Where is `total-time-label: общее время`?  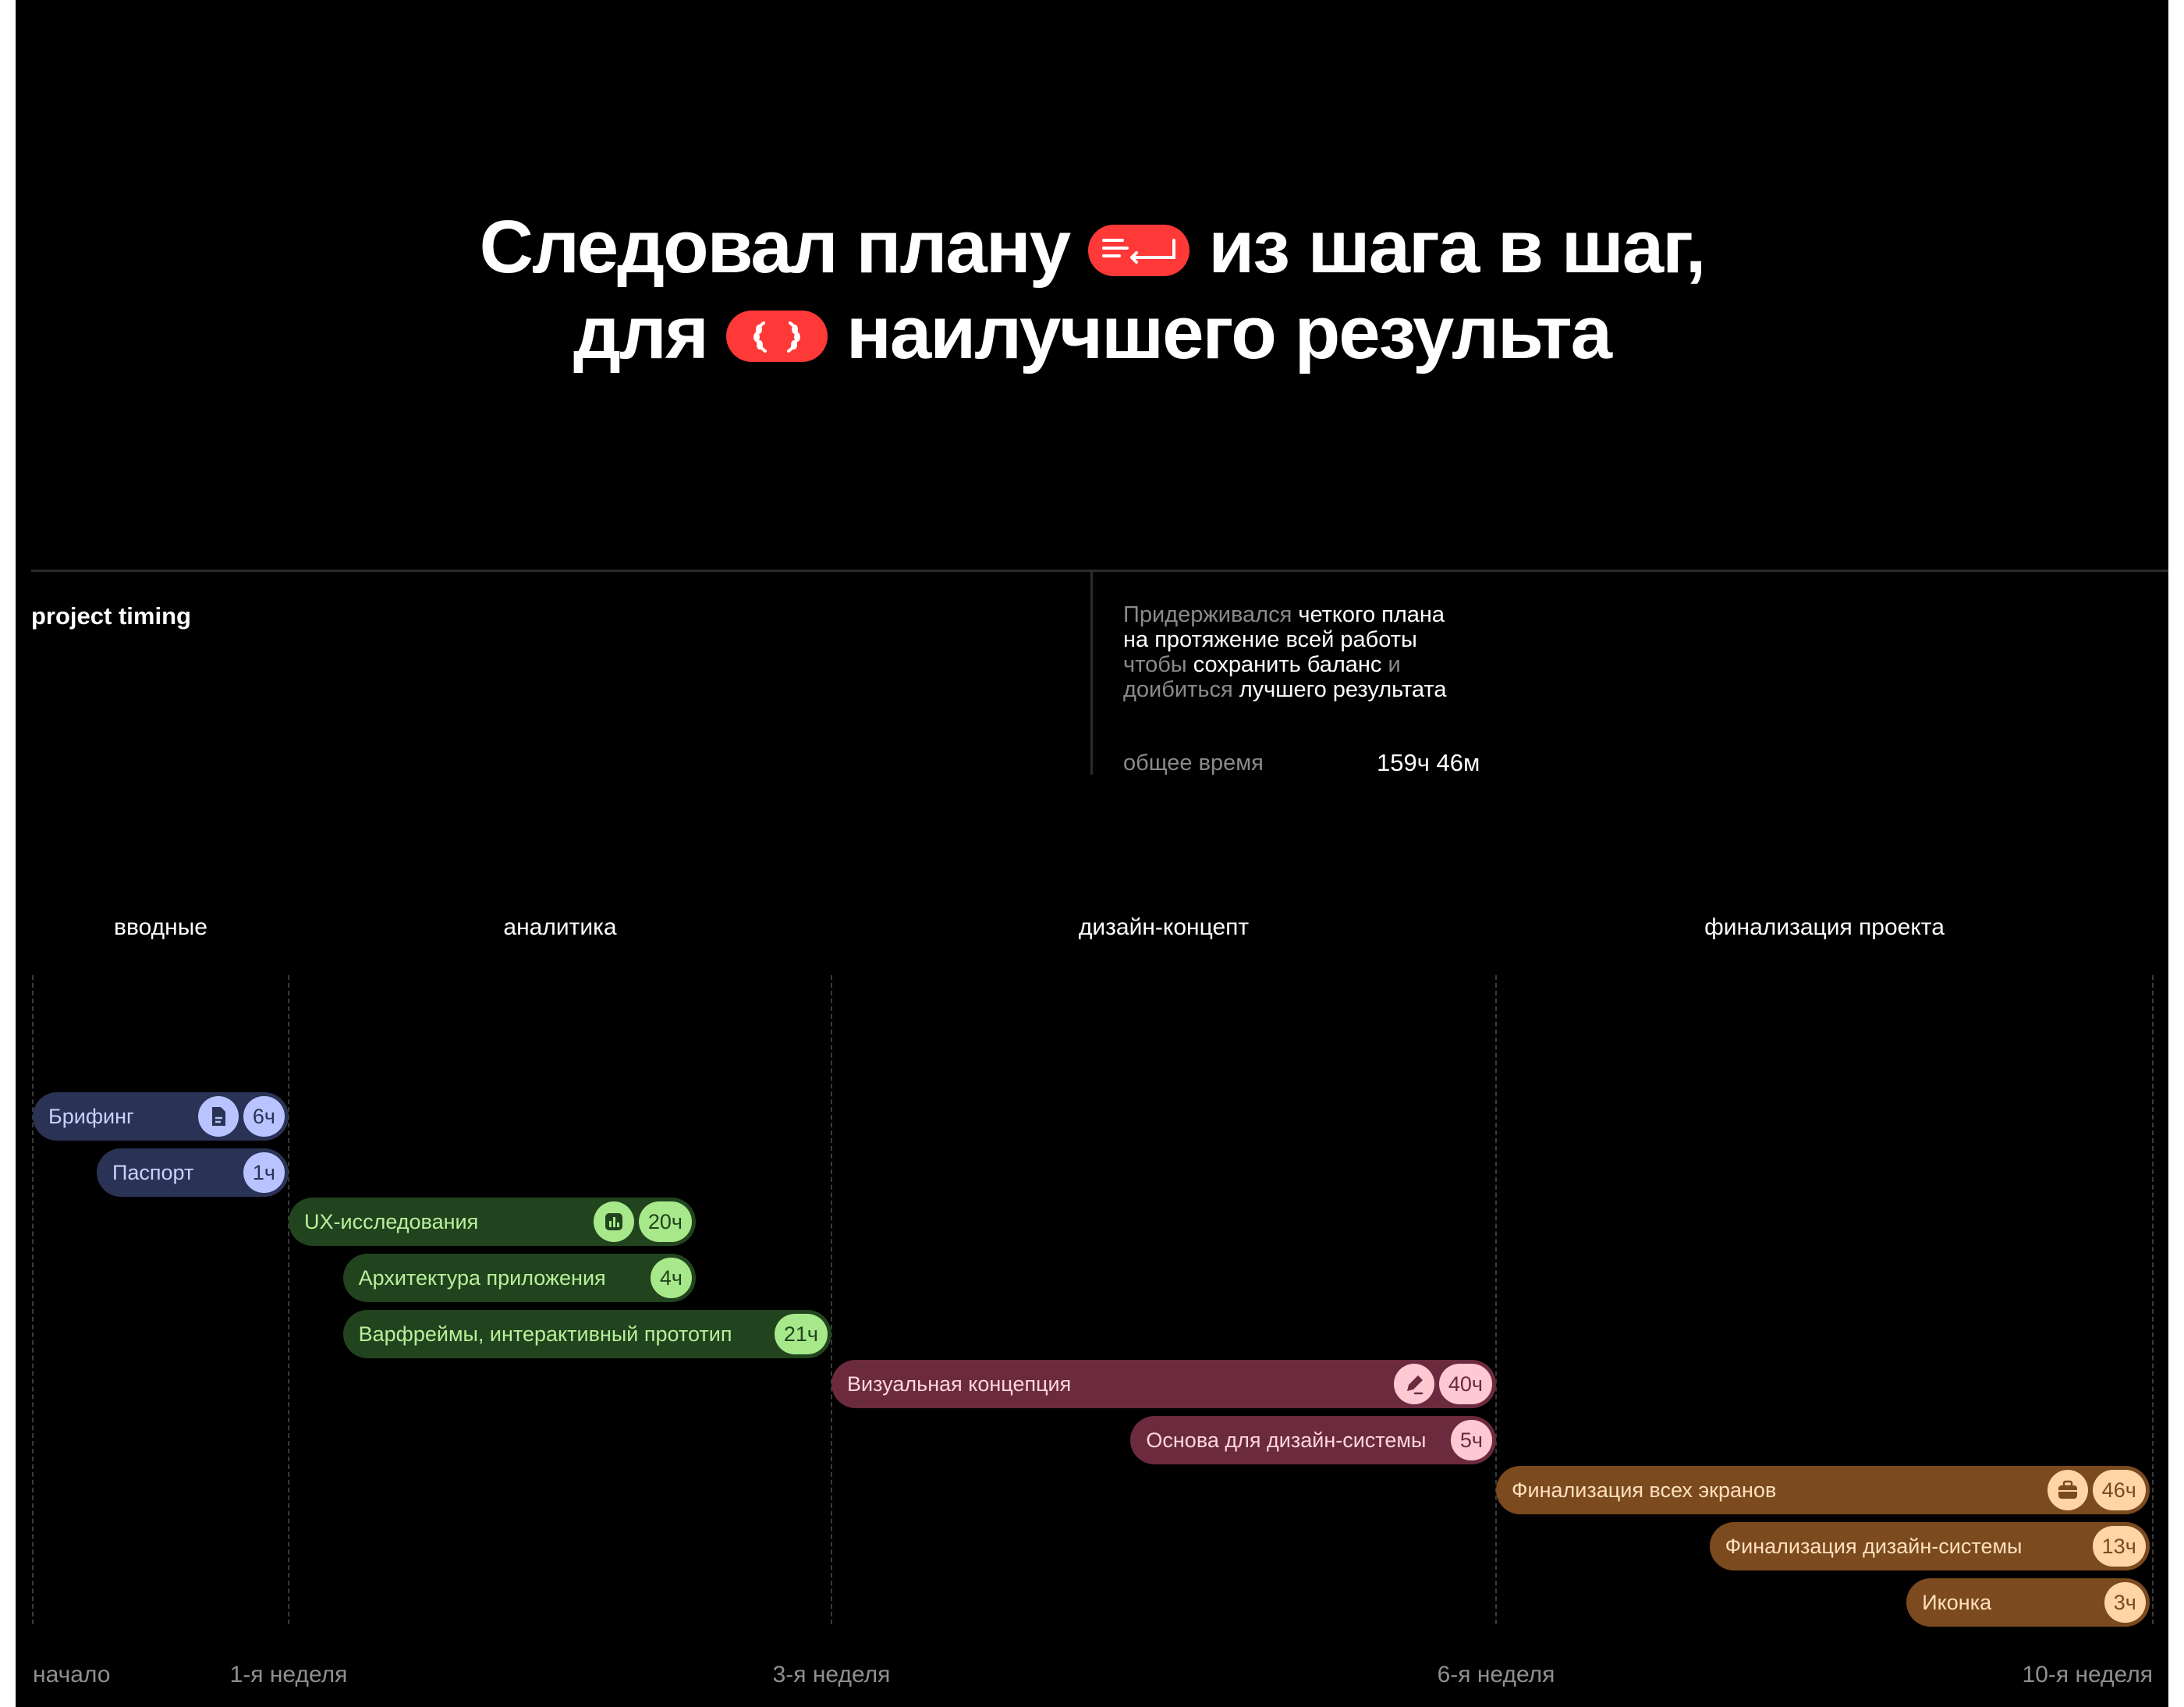
total-time-label: общее время is located at coordinates (1194, 763).